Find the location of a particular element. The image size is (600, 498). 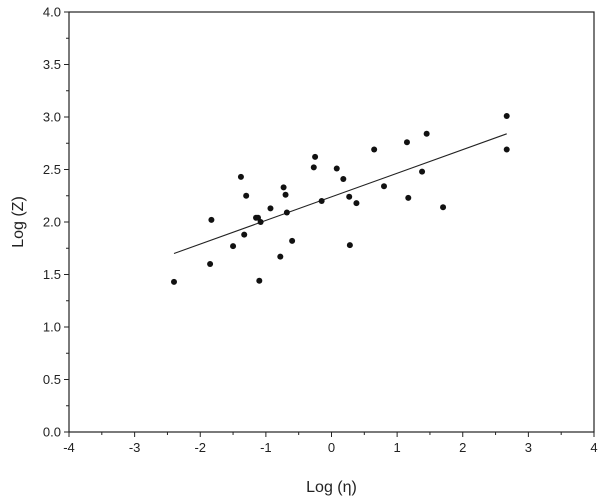

y-axis-title: Log (Z) is located at coordinates (18, 222).